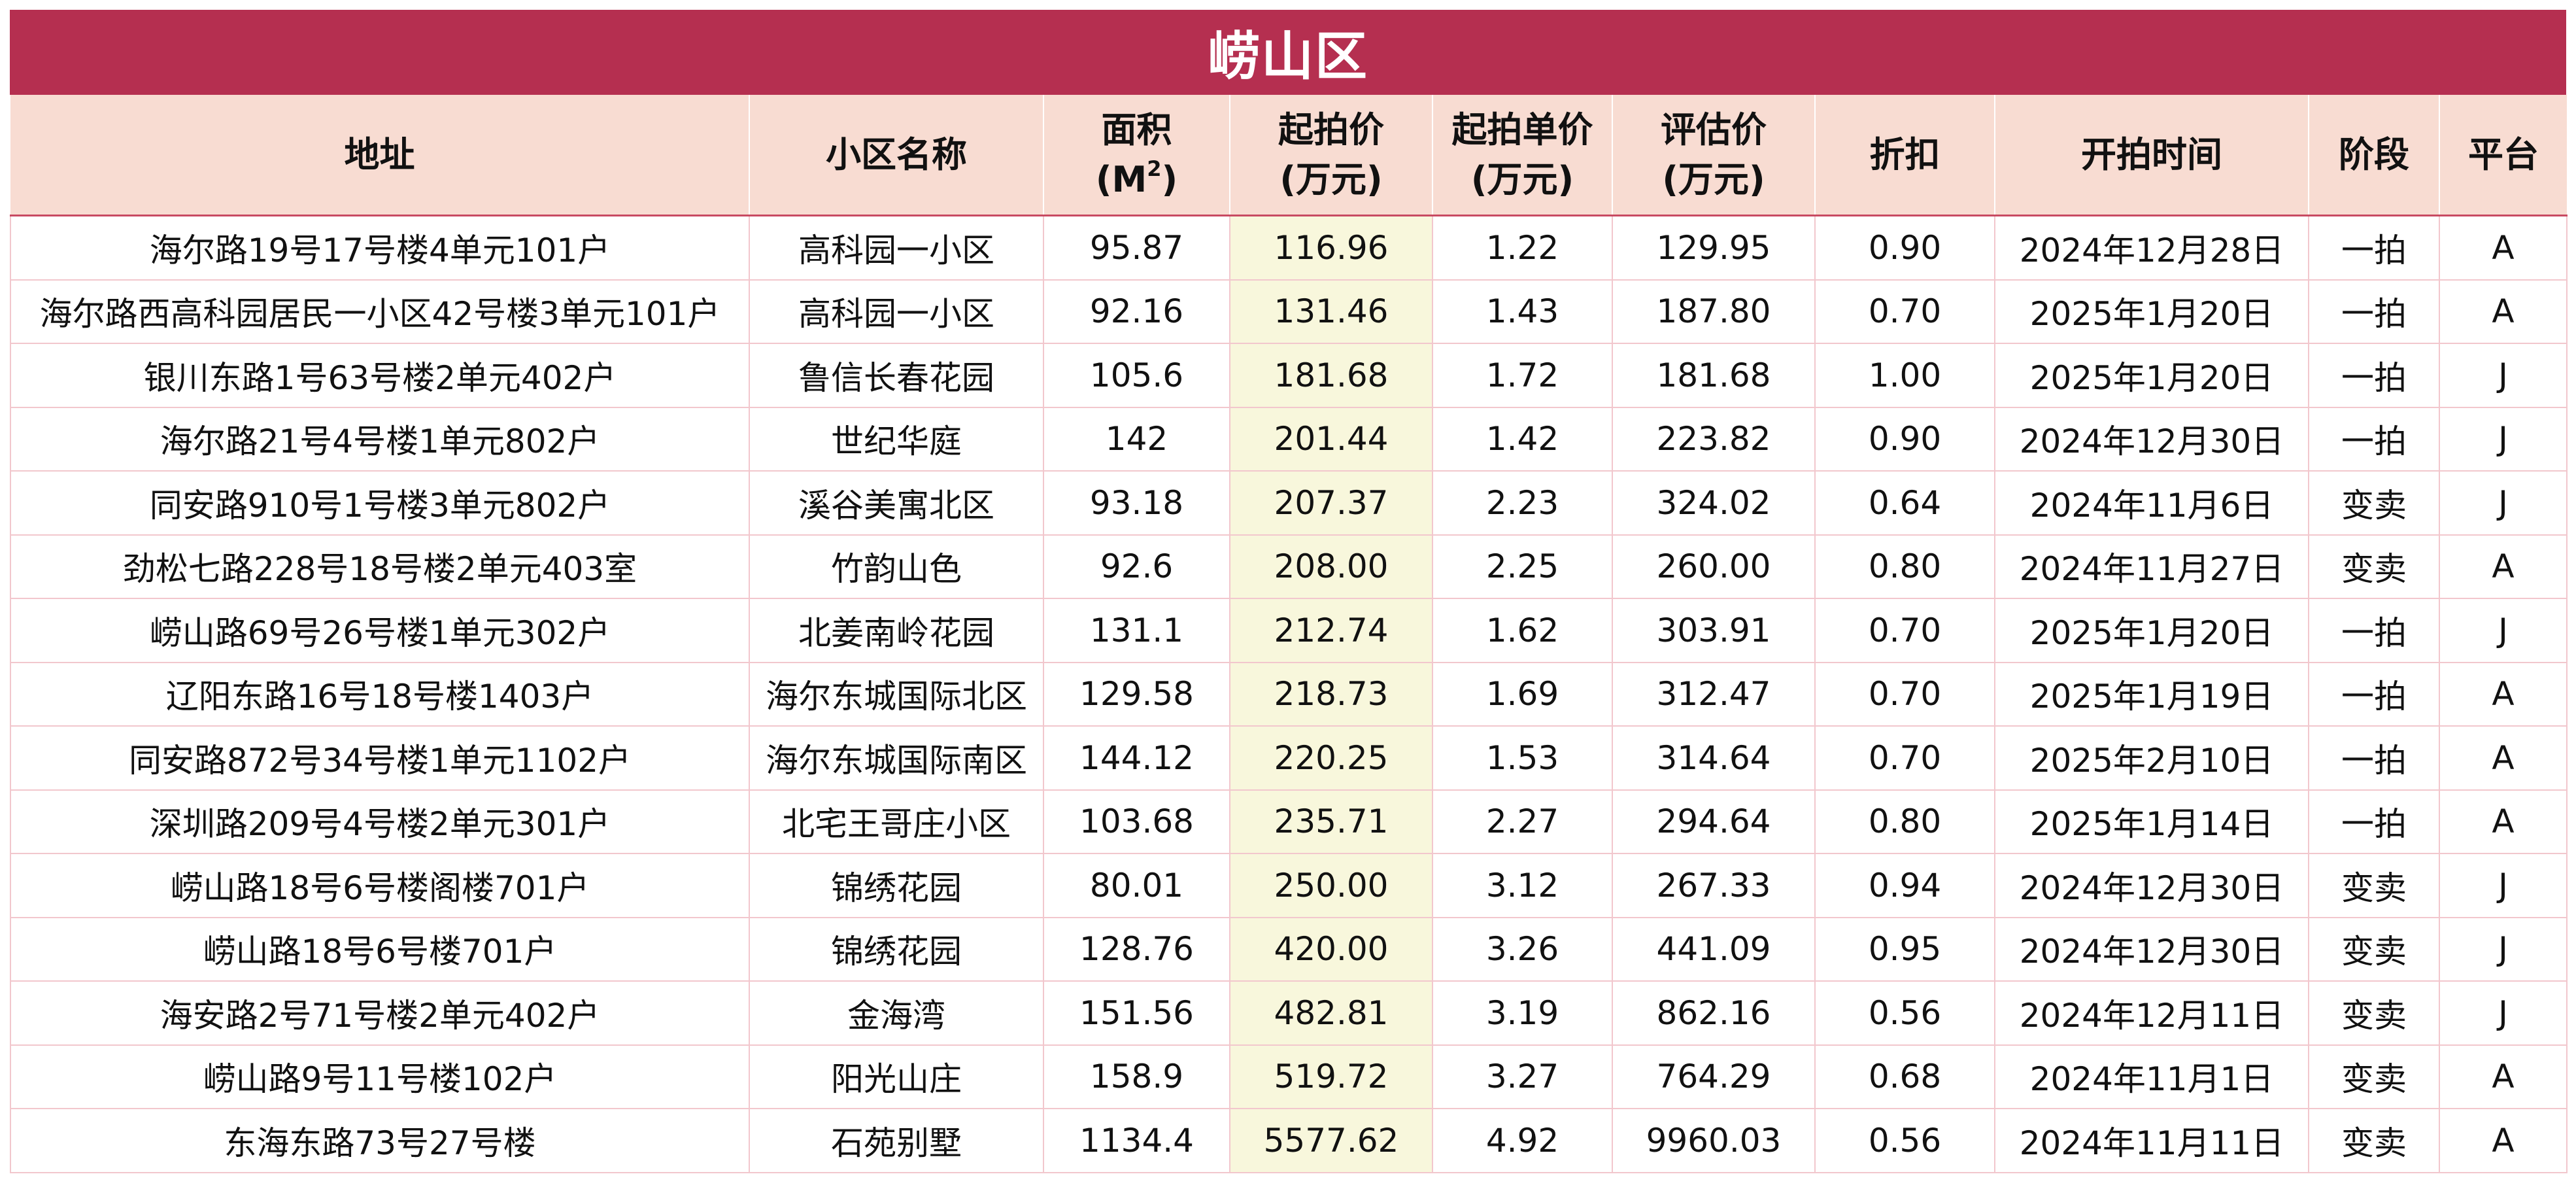 The height and width of the screenshot is (1189, 2576). Describe the element at coordinates (1714, 821) in the screenshot. I see `cell-appraisal: 294.64` at that location.